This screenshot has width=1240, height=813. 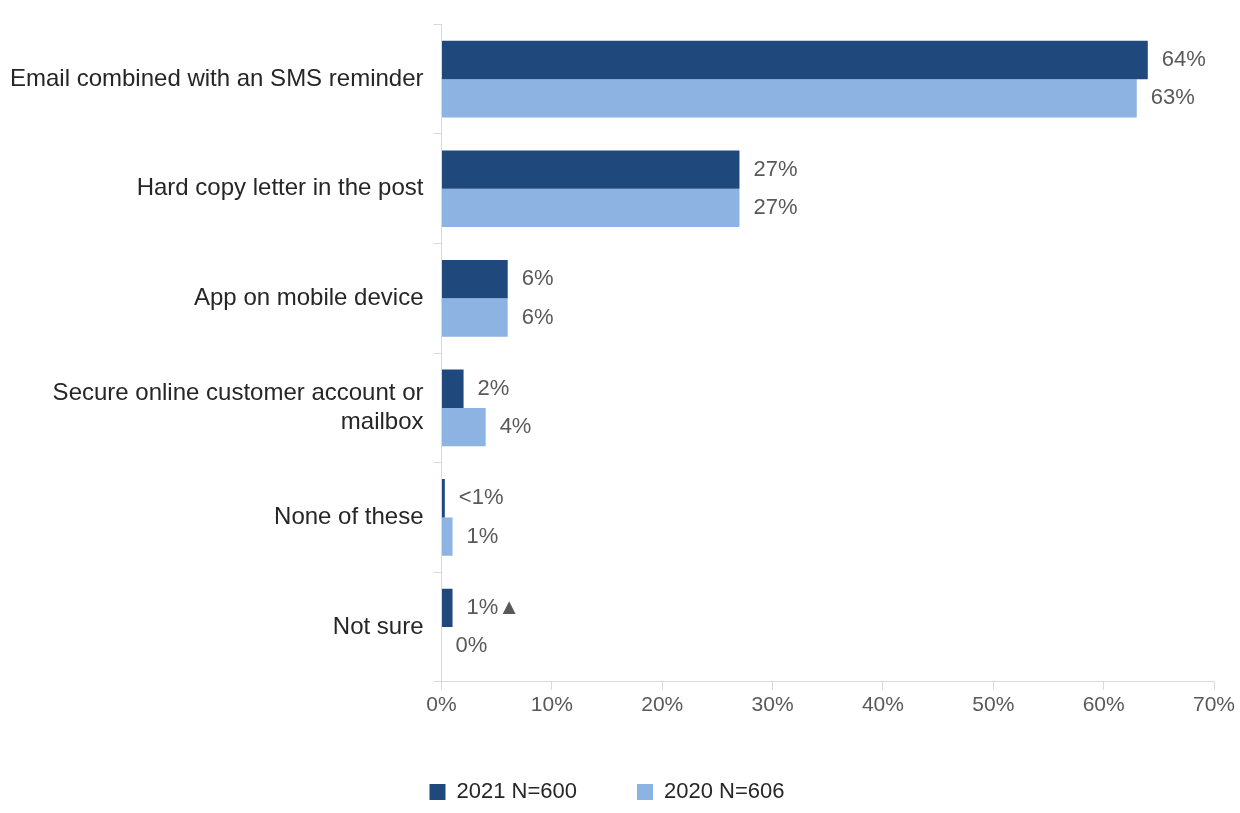 What do you see at coordinates (882, 704) in the screenshot?
I see `x-tick-label: 40%` at bounding box center [882, 704].